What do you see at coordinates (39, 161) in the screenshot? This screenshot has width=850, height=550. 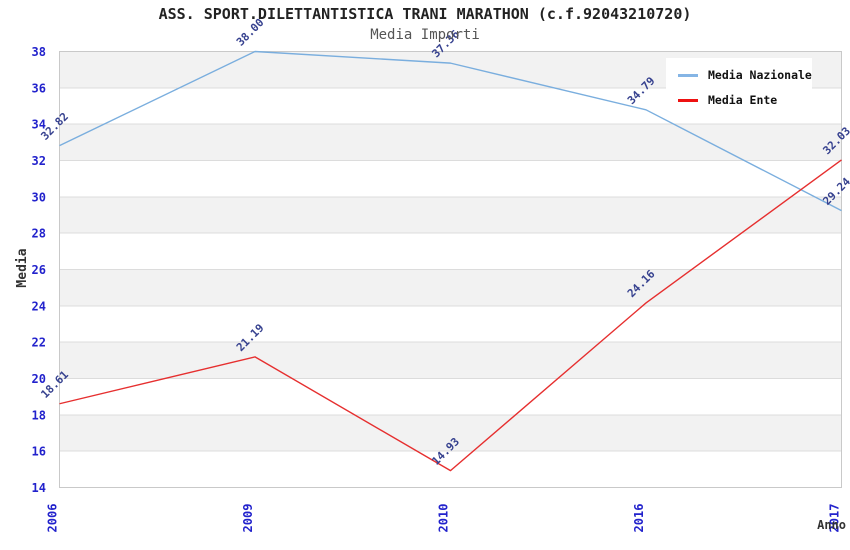 I see `y-tick-label: 32` at bounding box center [39, 161].